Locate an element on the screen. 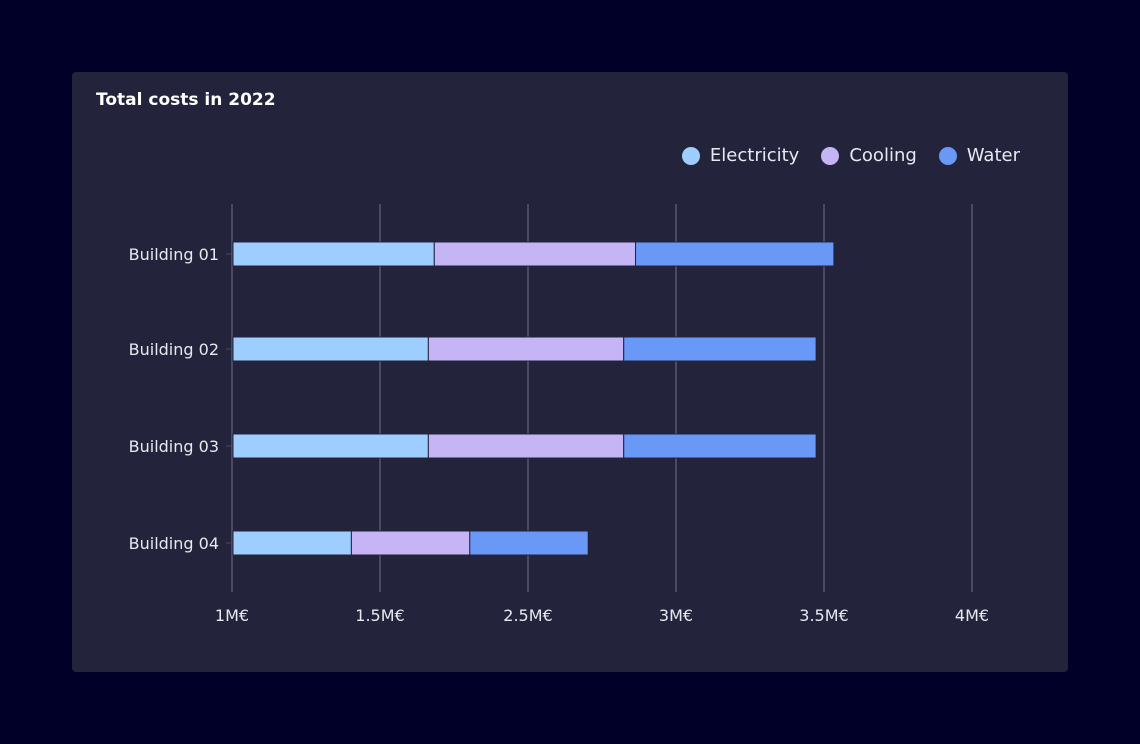  legend-item-water: Water is located at coordinates (979, 155).